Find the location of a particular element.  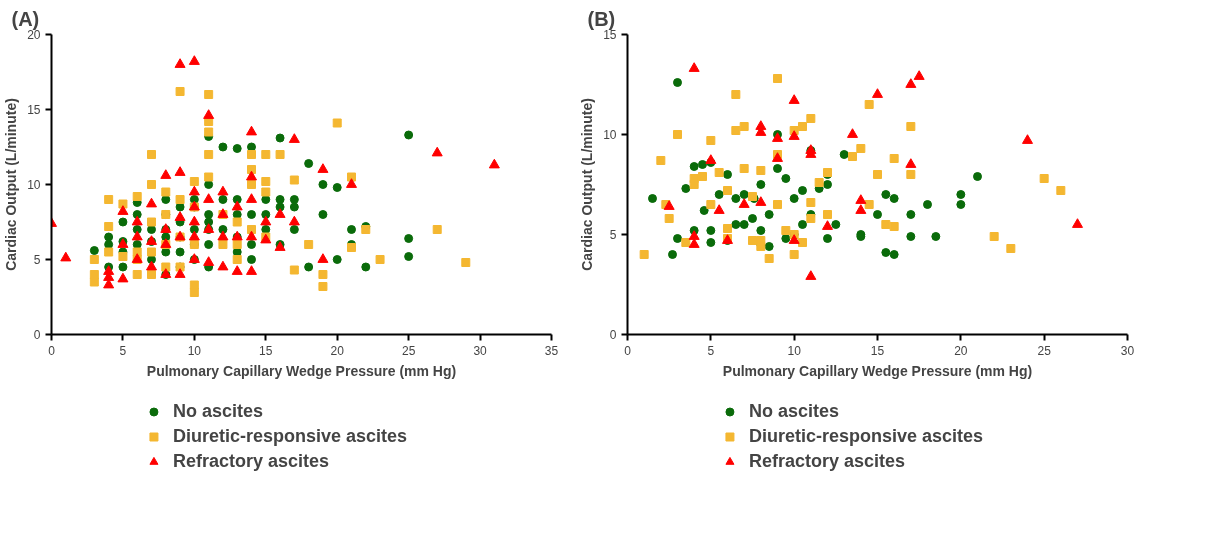

y-tick-label: 20 is located at coordinates (34, 35).